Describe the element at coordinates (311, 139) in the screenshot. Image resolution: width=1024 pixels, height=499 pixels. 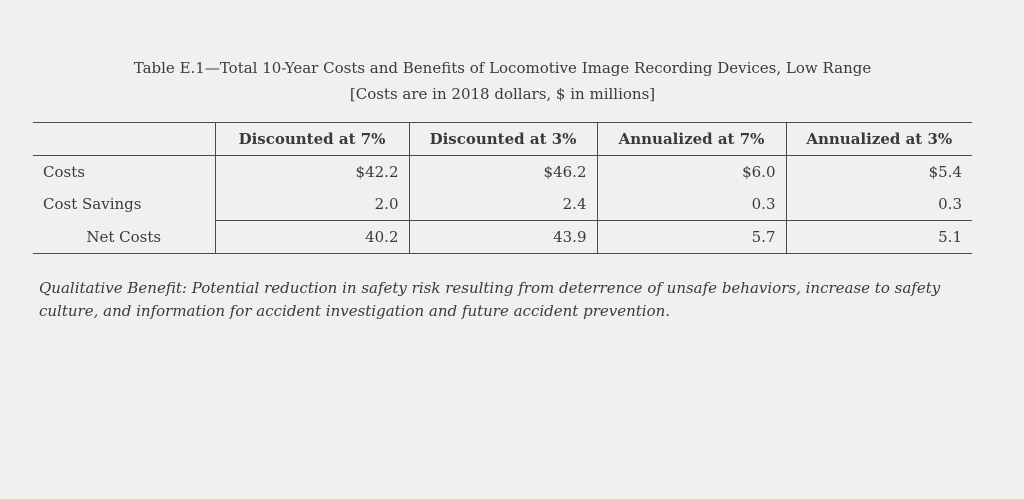
I see `header-discounted-7pct: Discounted at 7%` at that location.